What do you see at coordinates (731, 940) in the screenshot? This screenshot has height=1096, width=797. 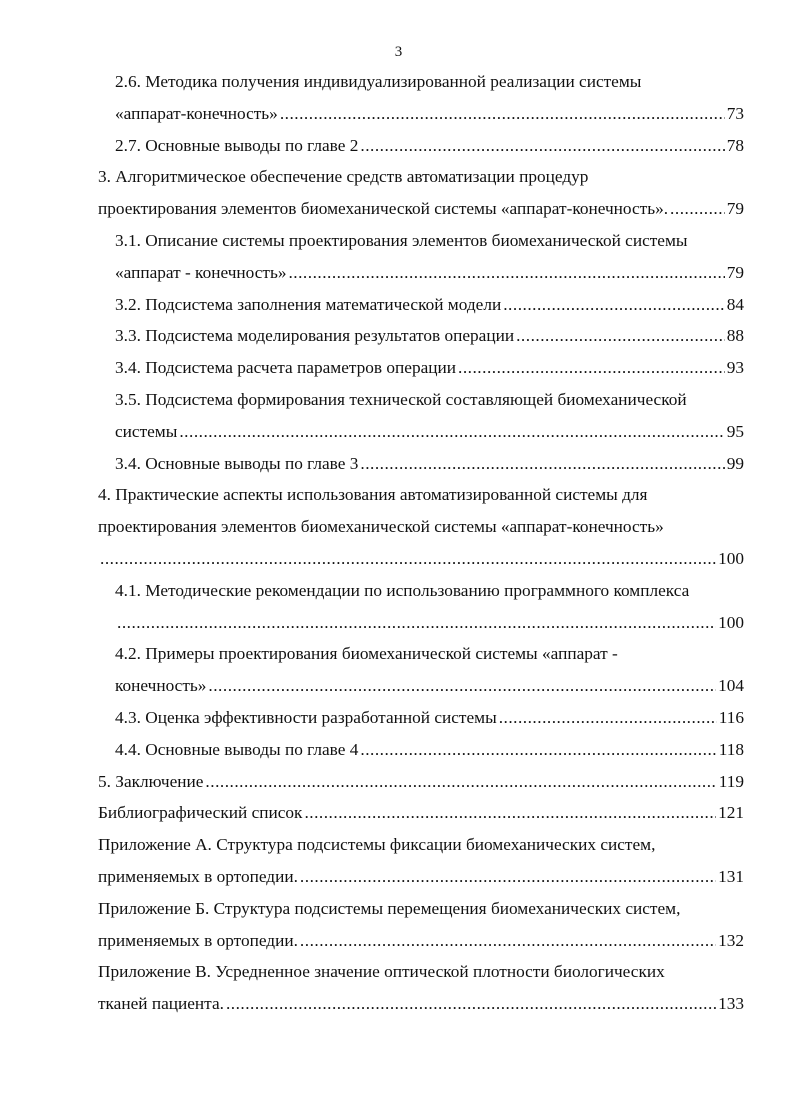 I see `toc-page-number: 132` at bounding box center [731, 940].